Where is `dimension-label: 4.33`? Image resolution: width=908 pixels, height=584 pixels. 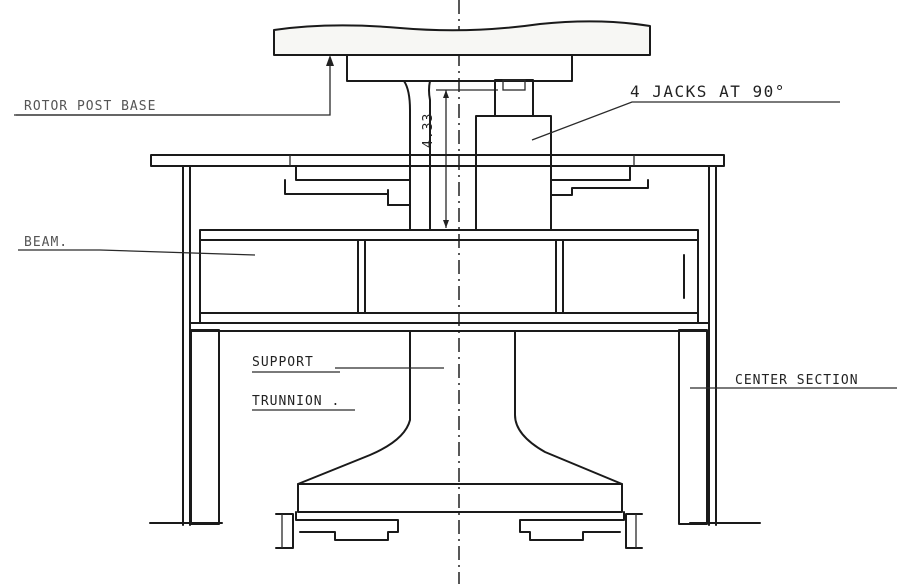 dimension-label: 4.33 is located at coordinates (428, 130).